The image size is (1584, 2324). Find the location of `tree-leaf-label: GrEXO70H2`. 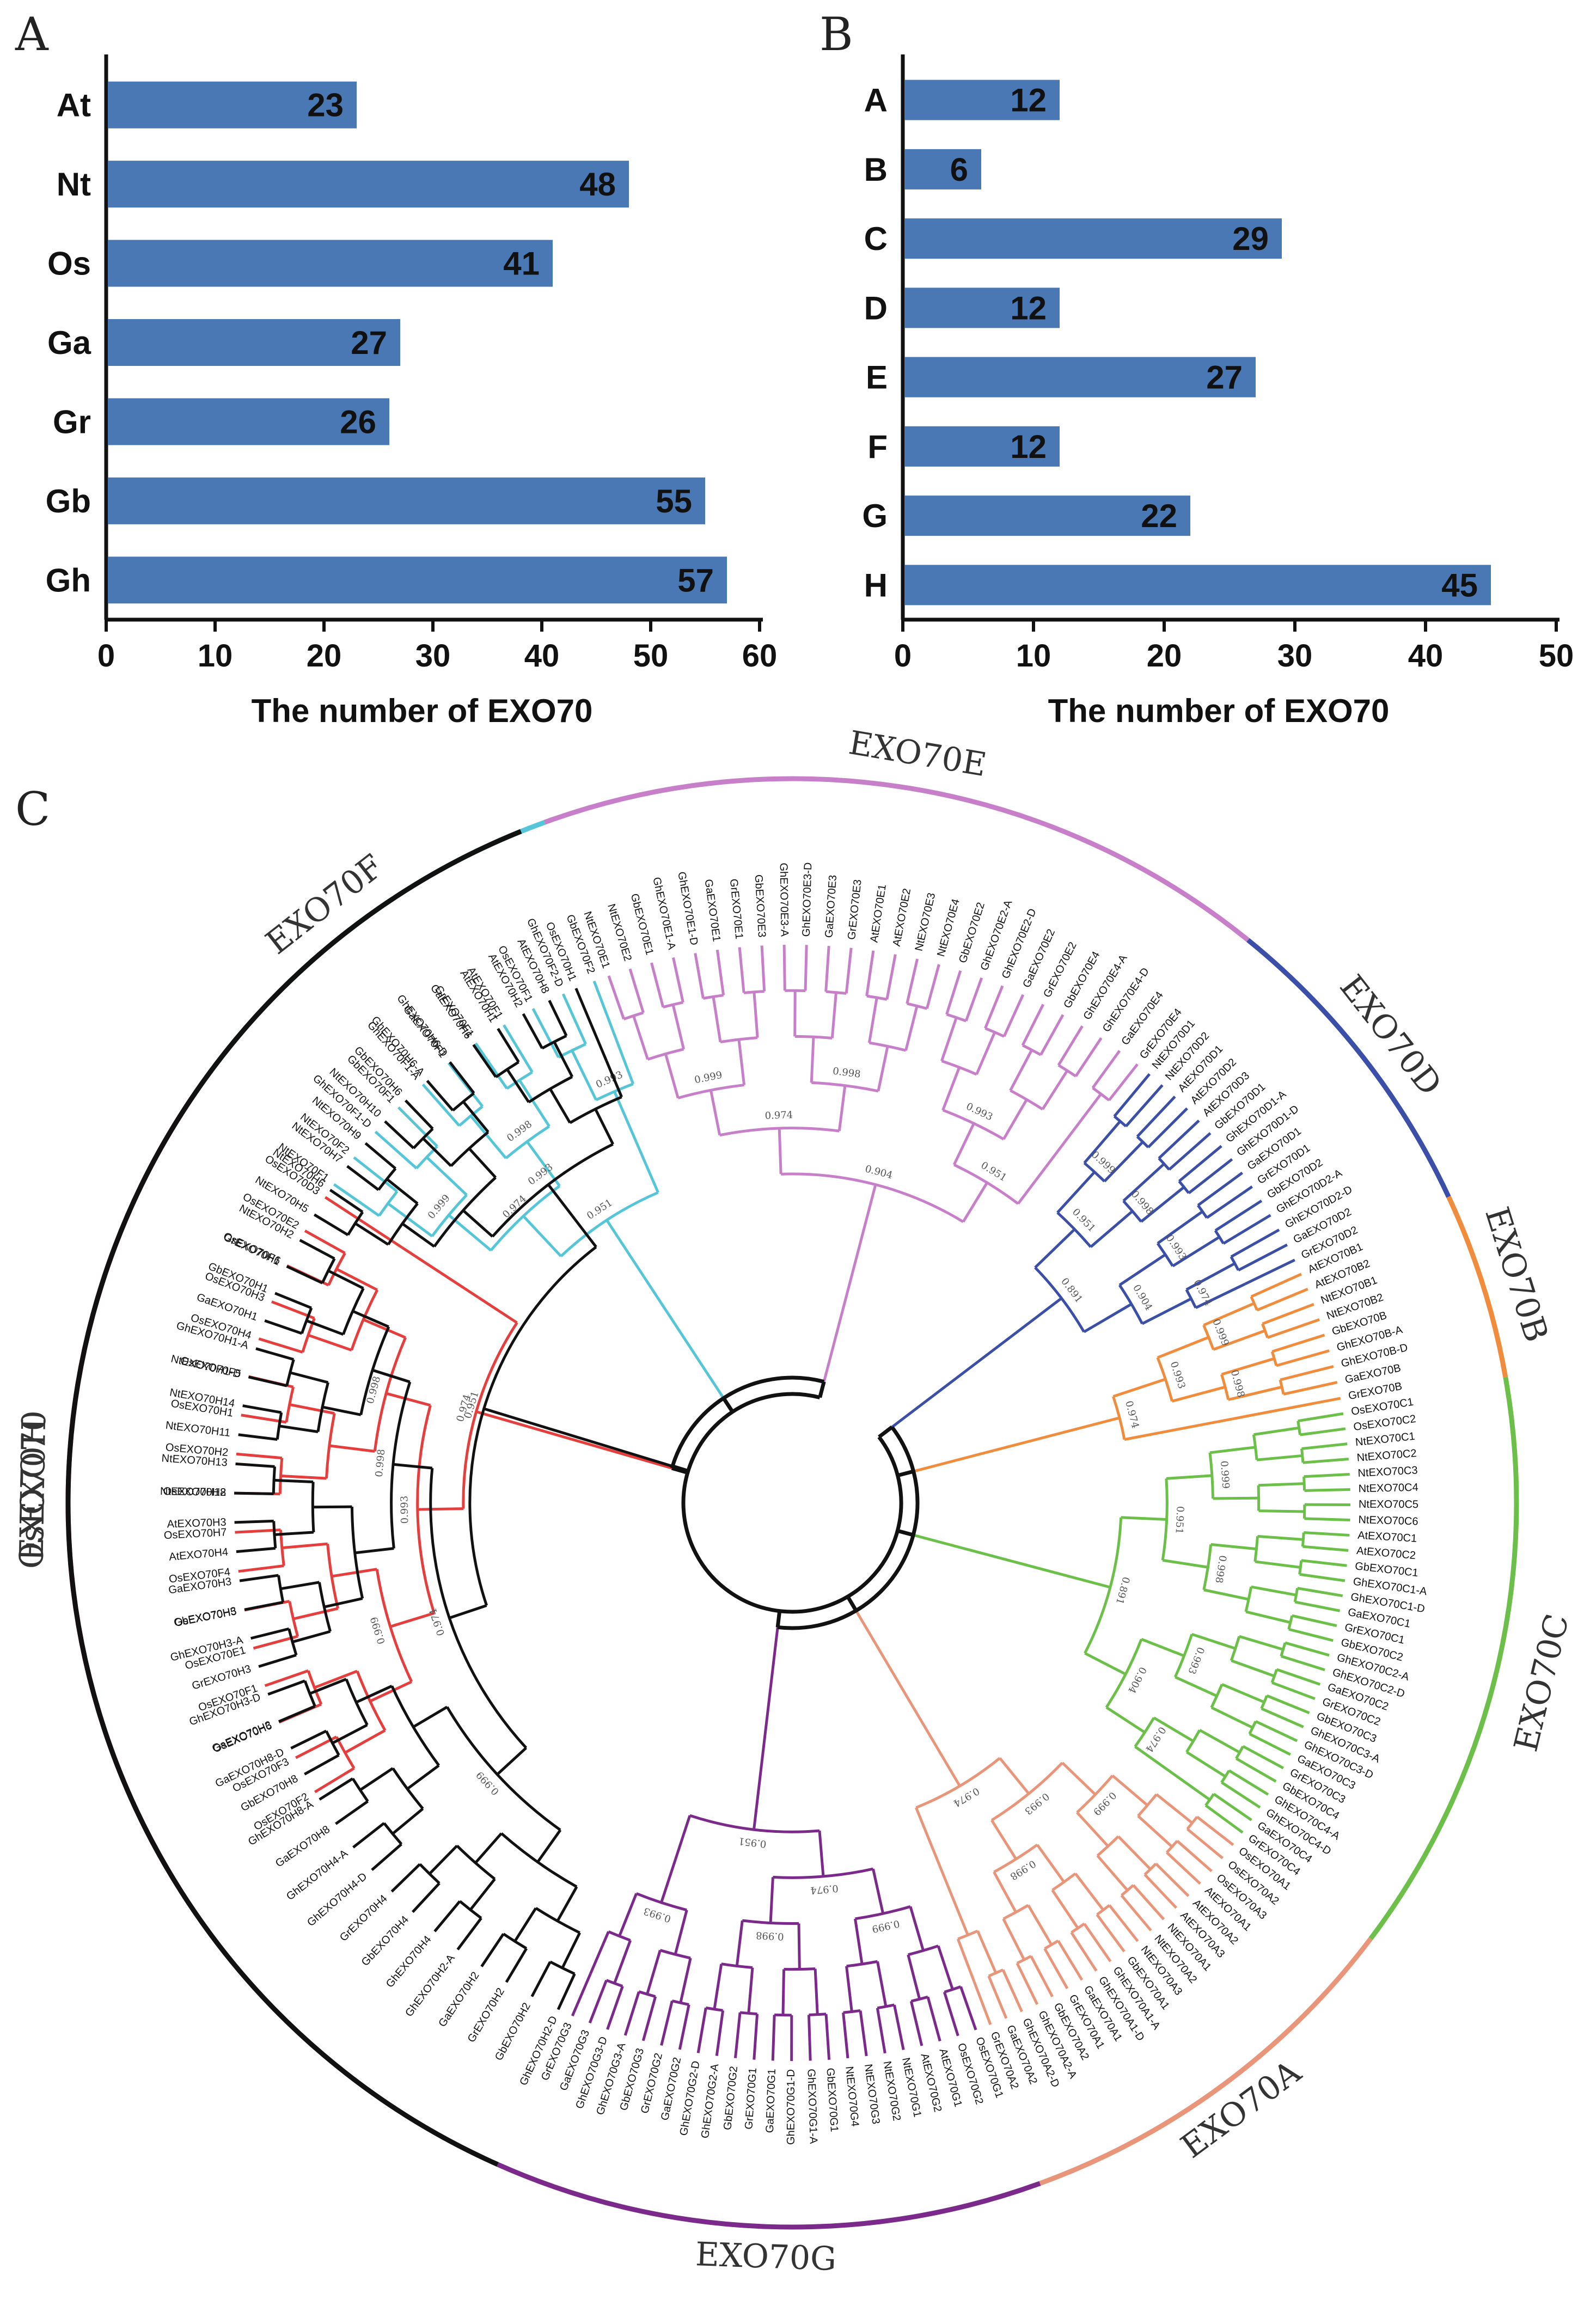

tree-leaf-label: GrEXO70H2 is located at coordinates (486, 2015).